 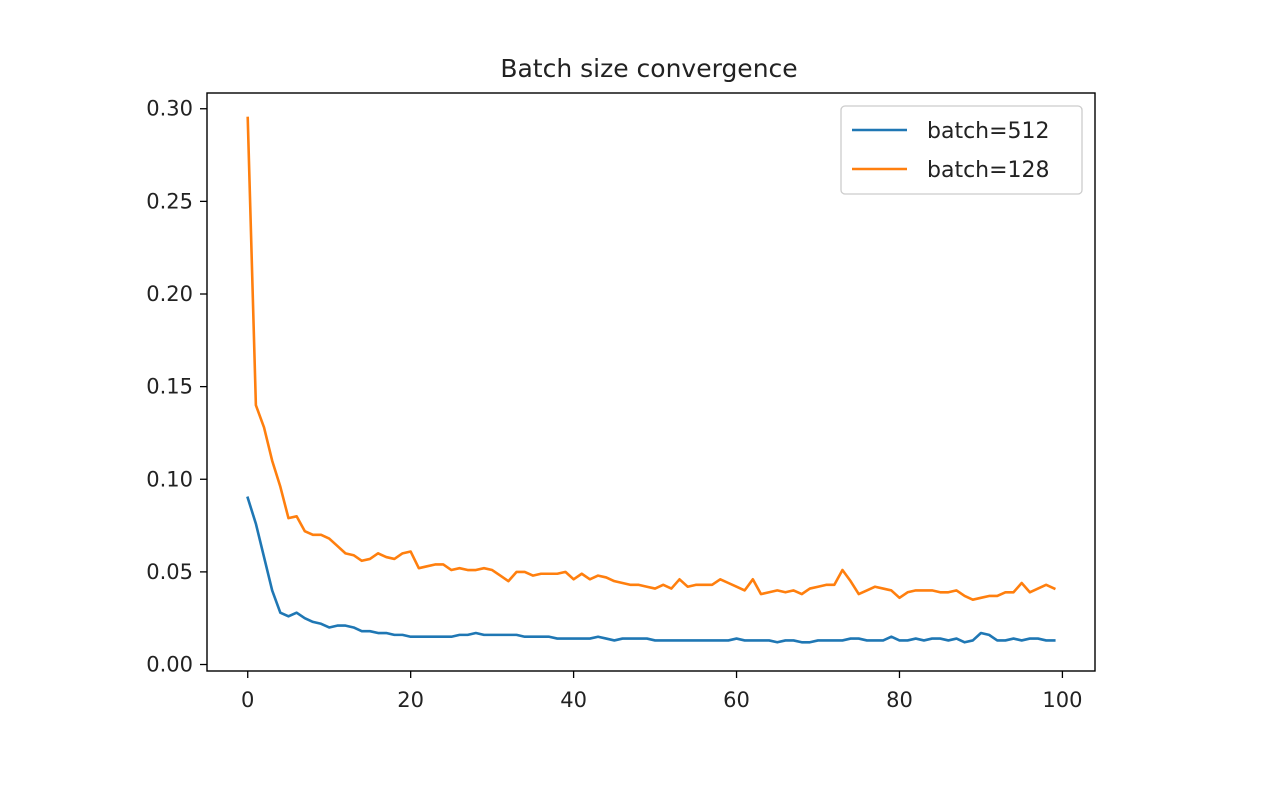 I want to click on y-tick-label: 0.10, so click(x=169, y=479).